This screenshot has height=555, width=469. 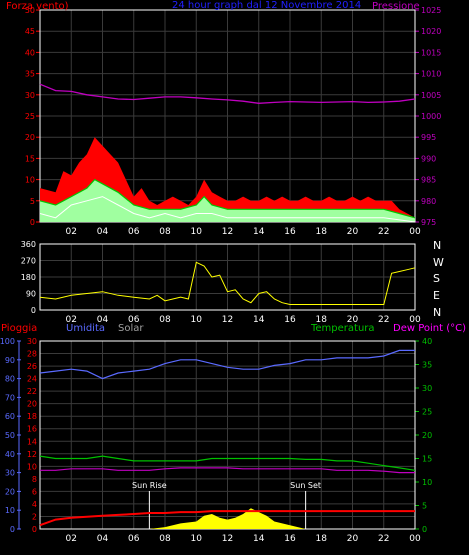 What do you see at coordinates (424, 529) in the screenshot?
I see `temperature-tick-label: 0` at bounding box center [424, 529].